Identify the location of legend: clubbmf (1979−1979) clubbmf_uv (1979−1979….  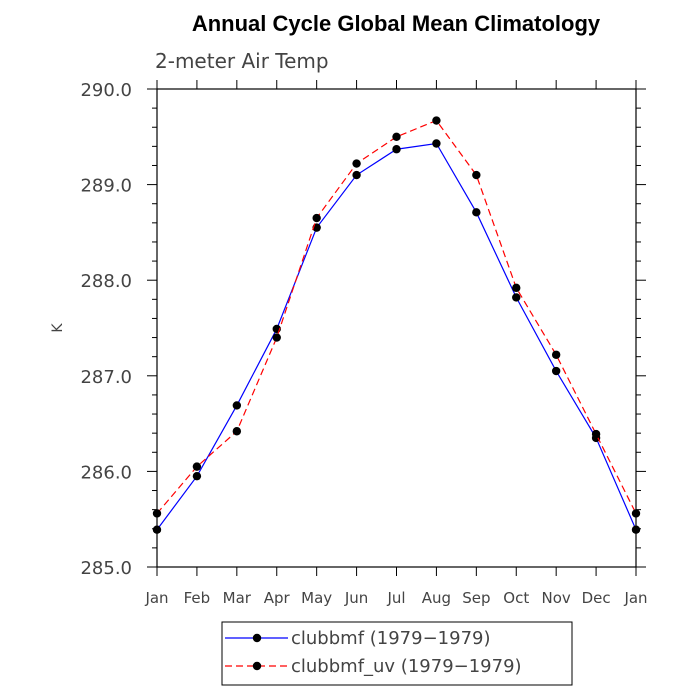
(397, 653).